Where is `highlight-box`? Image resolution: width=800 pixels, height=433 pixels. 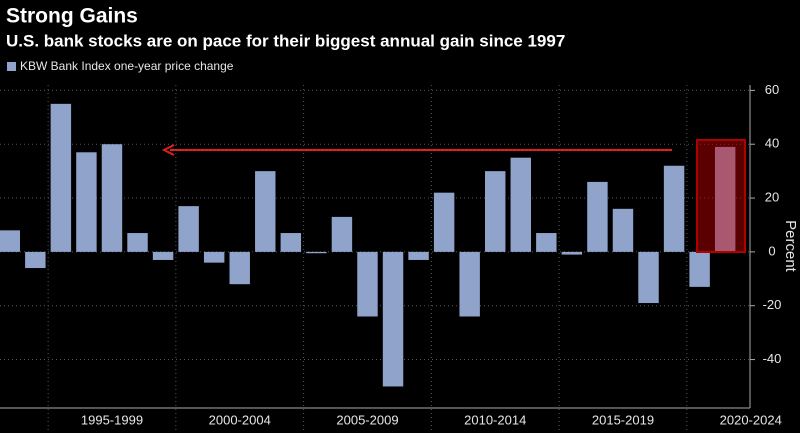
highlight-box is located at coordinates (721, 196).